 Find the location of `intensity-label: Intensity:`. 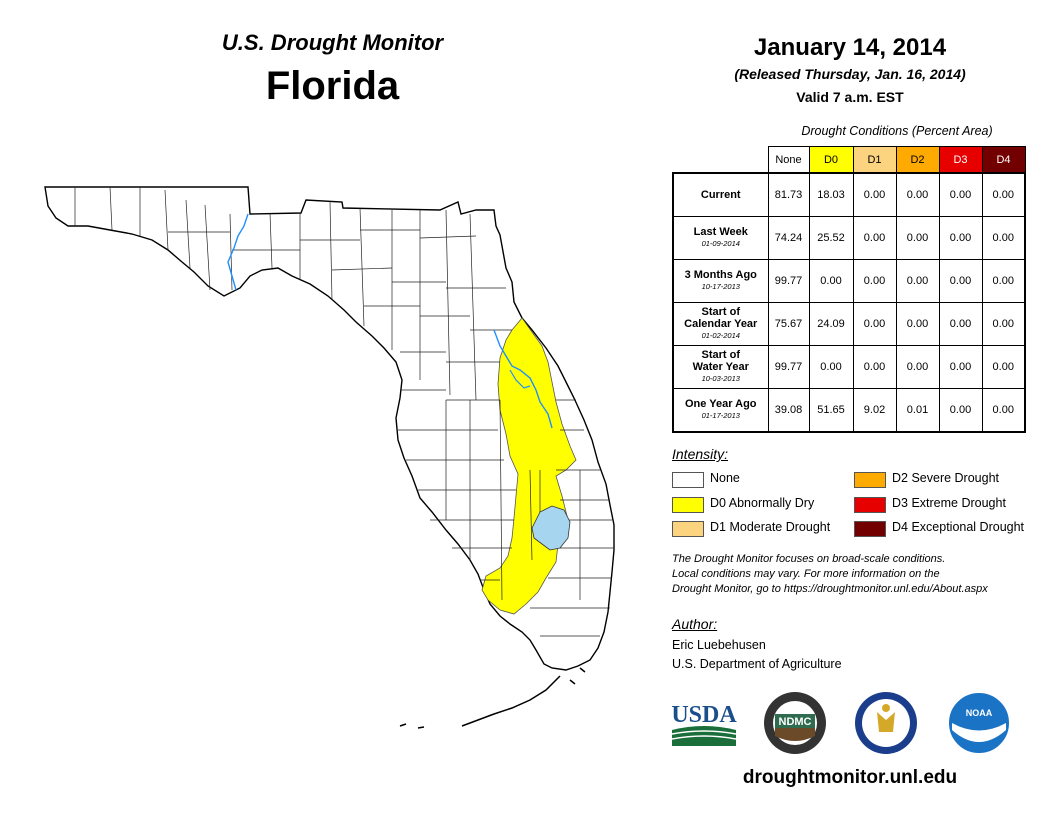

intensity-label: Intensity: is located at coordinates (700, 454).